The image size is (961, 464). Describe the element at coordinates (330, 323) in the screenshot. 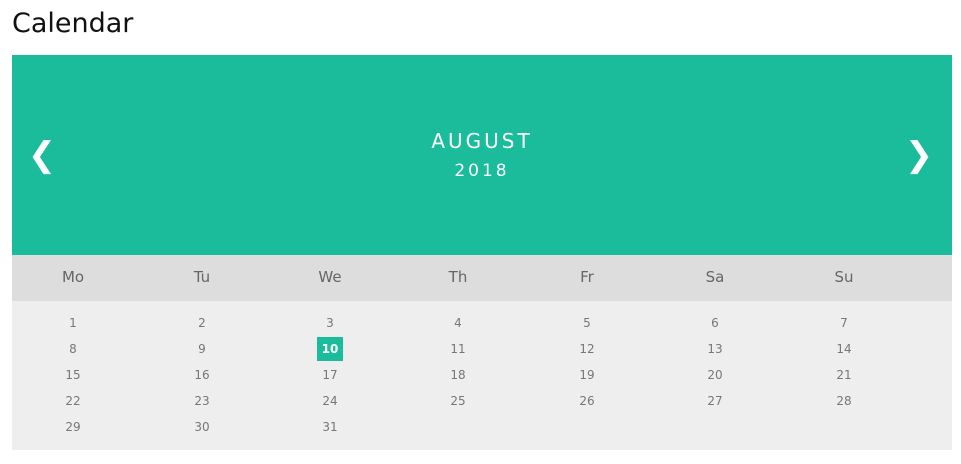

I see `day-cell: 3` at that location.